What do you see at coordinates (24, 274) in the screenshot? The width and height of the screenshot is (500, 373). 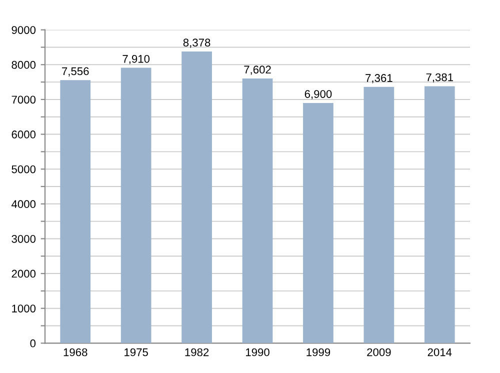 I see `y-tick-label: 2000` at bounding box center [24, 274].